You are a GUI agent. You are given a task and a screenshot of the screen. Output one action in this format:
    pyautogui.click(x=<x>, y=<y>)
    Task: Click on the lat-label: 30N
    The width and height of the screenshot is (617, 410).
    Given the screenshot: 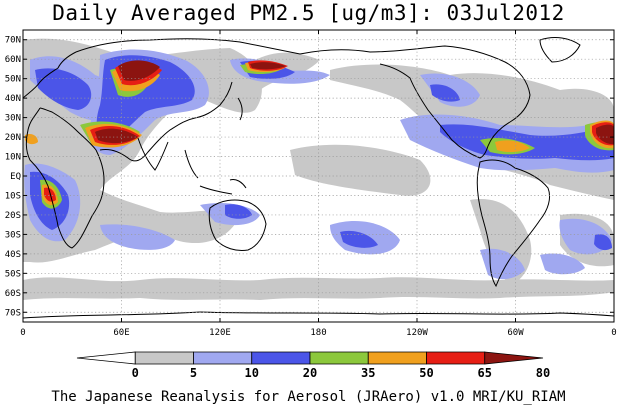 What is the action you would take?
    pyautogui.click(x=13, y=119)
    